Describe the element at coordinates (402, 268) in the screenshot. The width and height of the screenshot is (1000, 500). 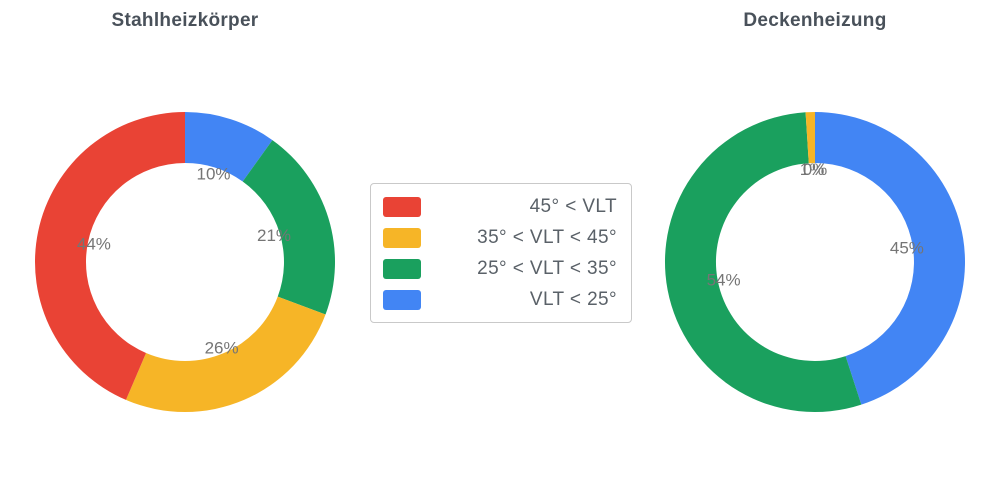
I see `legend-swatch-green` at that location.